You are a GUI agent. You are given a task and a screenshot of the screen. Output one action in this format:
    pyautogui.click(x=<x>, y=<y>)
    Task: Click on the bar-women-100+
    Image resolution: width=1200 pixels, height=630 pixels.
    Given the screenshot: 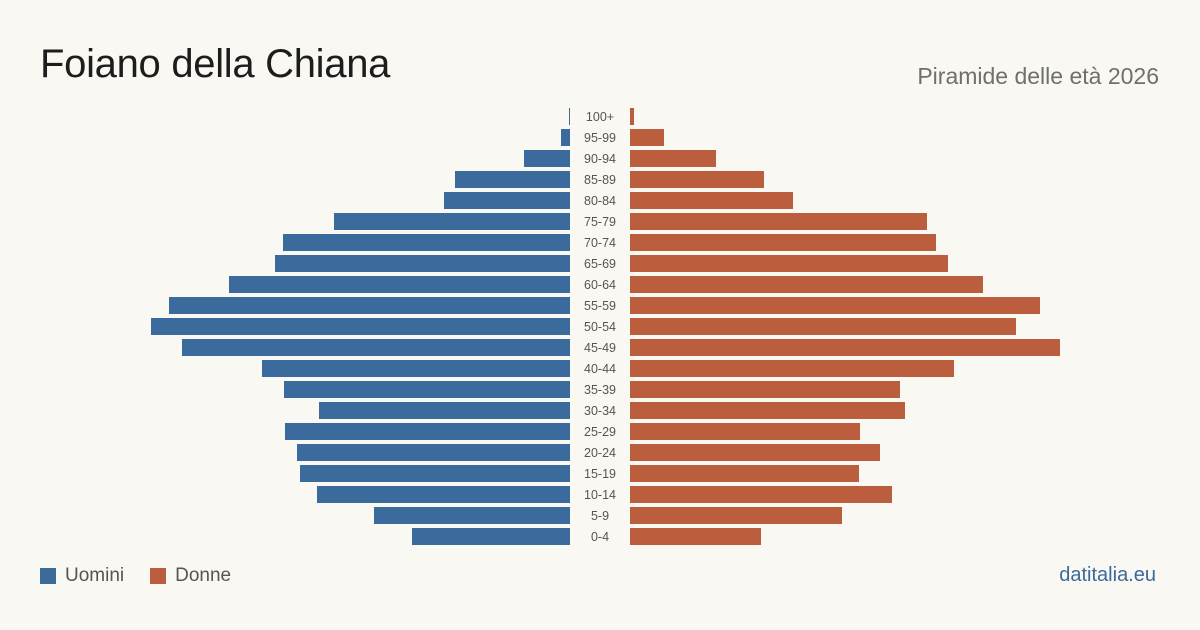 What is the action you would take?
    pyautogui.click(x=632, y=116)
    